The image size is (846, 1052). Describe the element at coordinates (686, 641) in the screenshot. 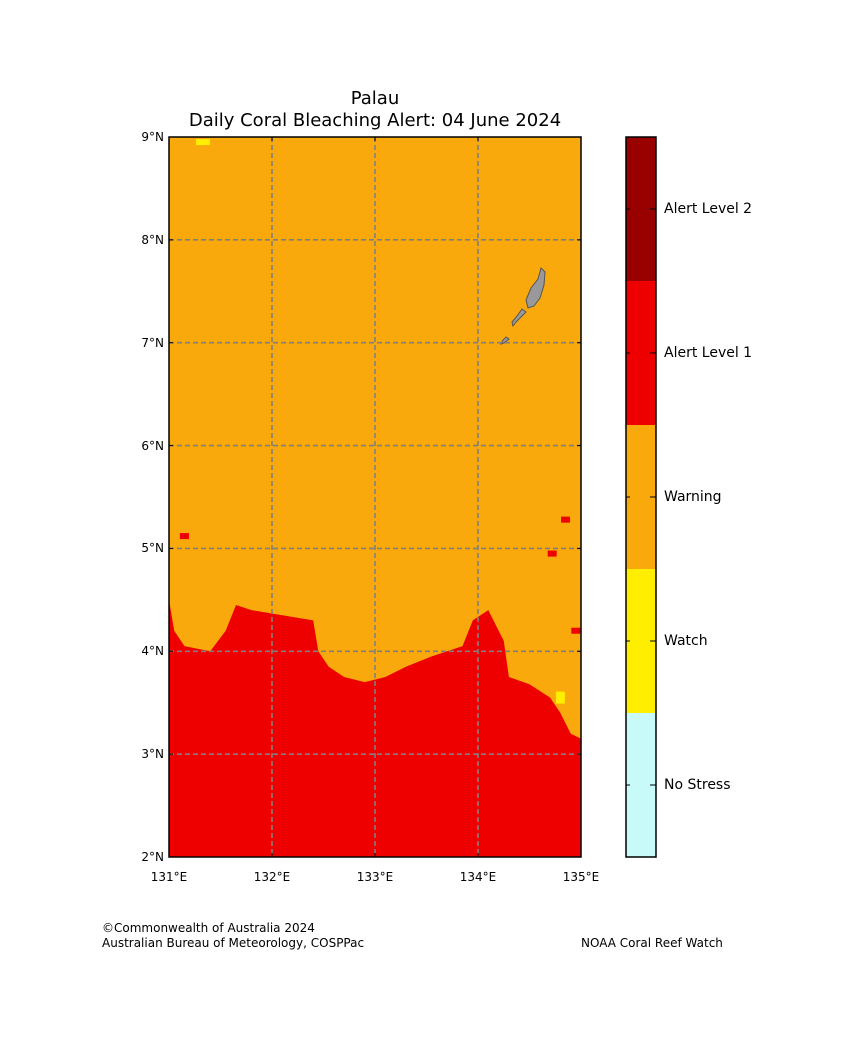

I see `colorbar-label: Watch` at that location.